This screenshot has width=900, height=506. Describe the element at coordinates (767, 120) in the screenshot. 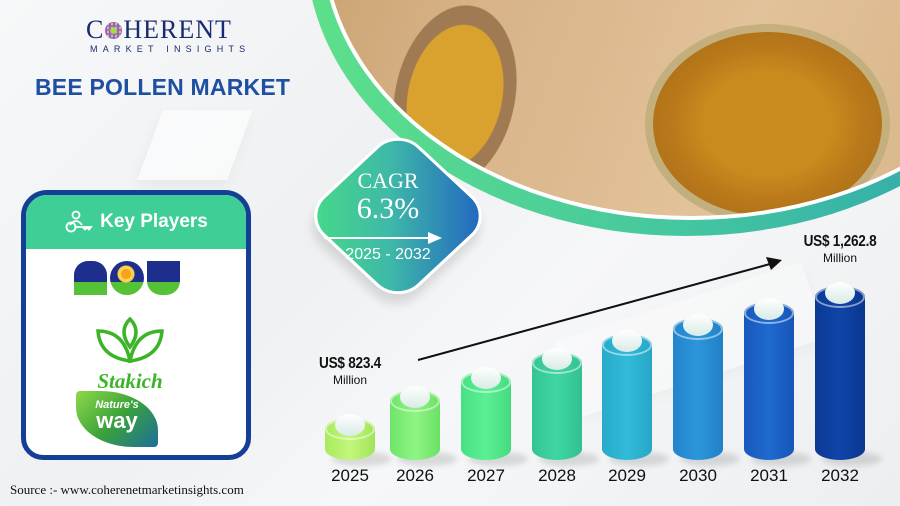

I see `glass-bowl-image` at that location.